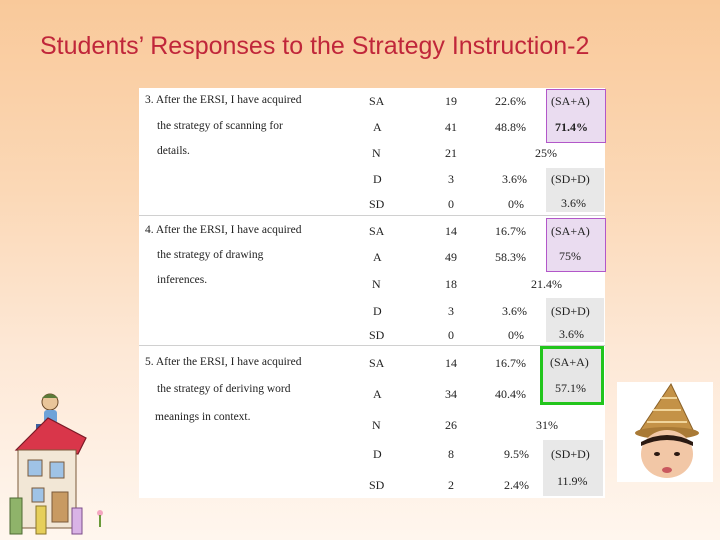 The width and height of the screenshot is (720, 540). What do you see at coordinates (451, 231) in the screenshot?
I see `item-4-count-sa: 14` at bounding box center [451, 231].